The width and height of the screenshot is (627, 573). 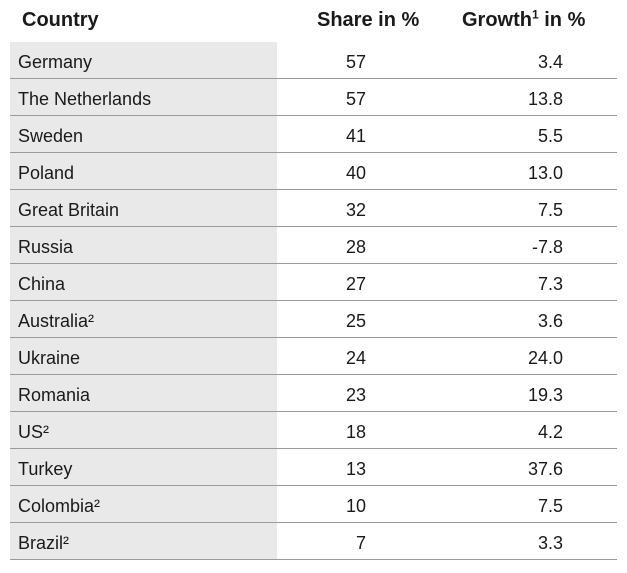 I want to click on cell-country: Russia, so click(x=46, y=247).